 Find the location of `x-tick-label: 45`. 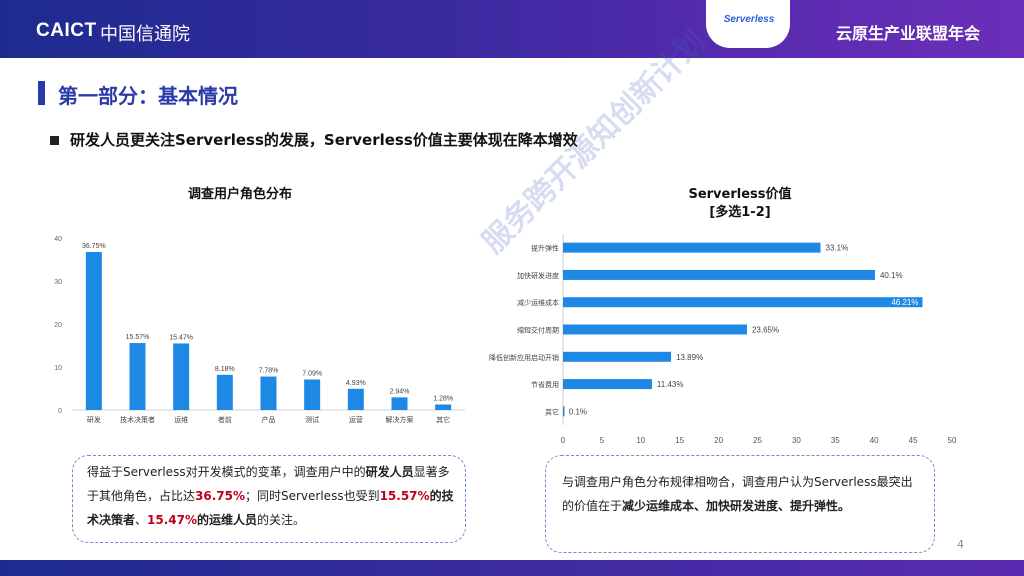

x-tick-label: 45 is located at coordinates (913, 440).